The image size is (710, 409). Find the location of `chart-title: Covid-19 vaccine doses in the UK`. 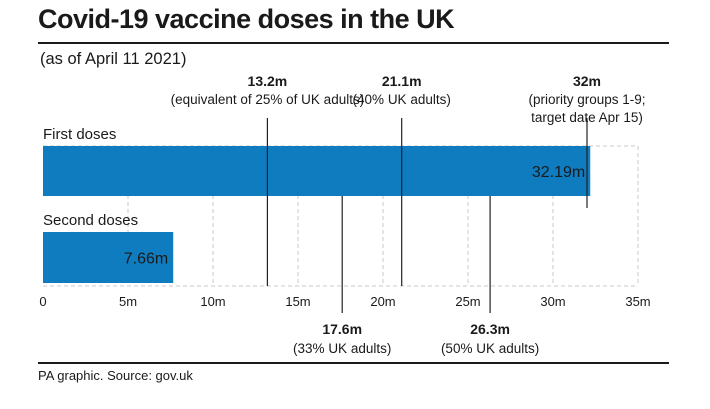

chart-title: Covid-19 vaccine doses in the UK is located at coordinates (246, 19).